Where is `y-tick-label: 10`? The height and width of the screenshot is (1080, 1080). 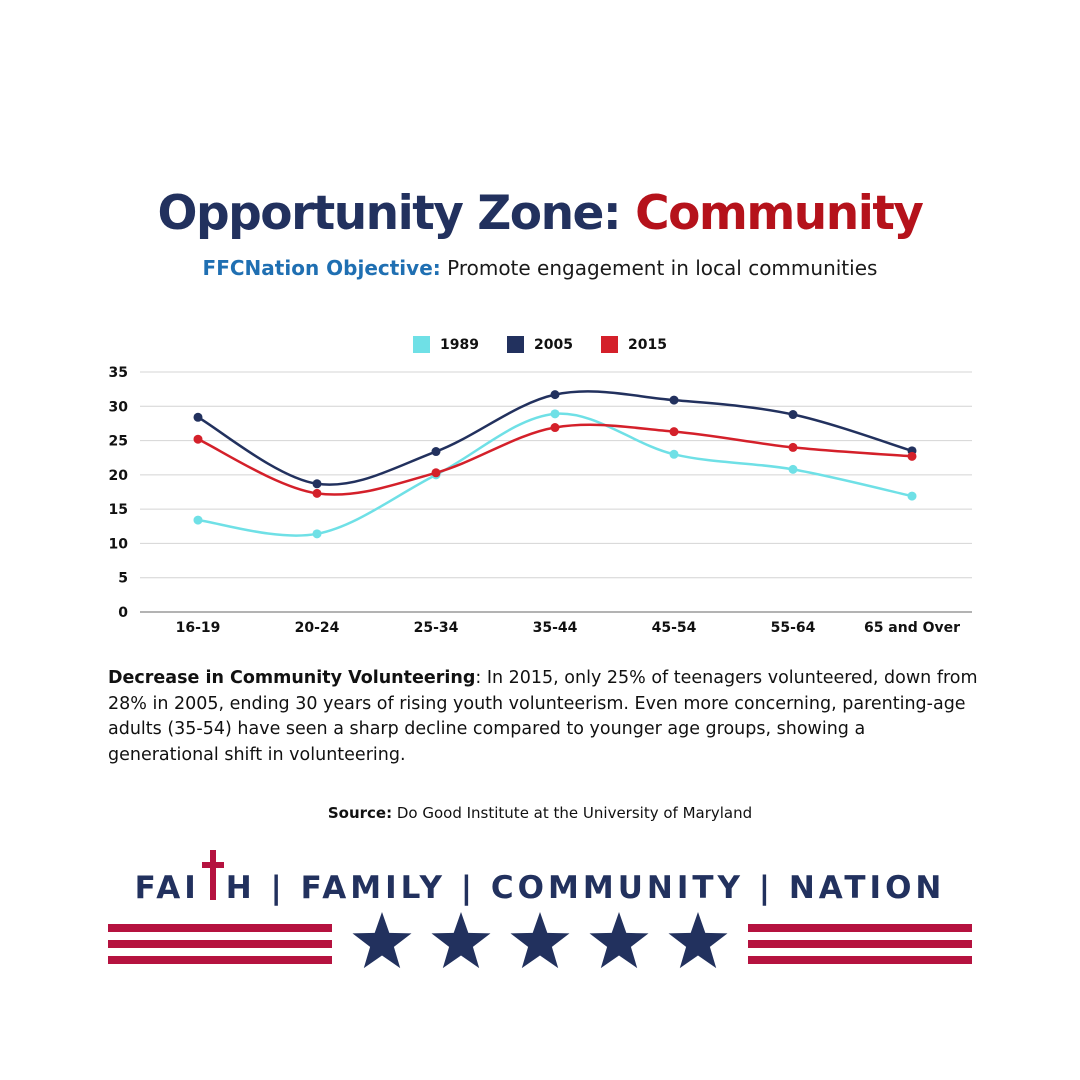 y-tick-label: 10 is located at coordinates (119, 544).